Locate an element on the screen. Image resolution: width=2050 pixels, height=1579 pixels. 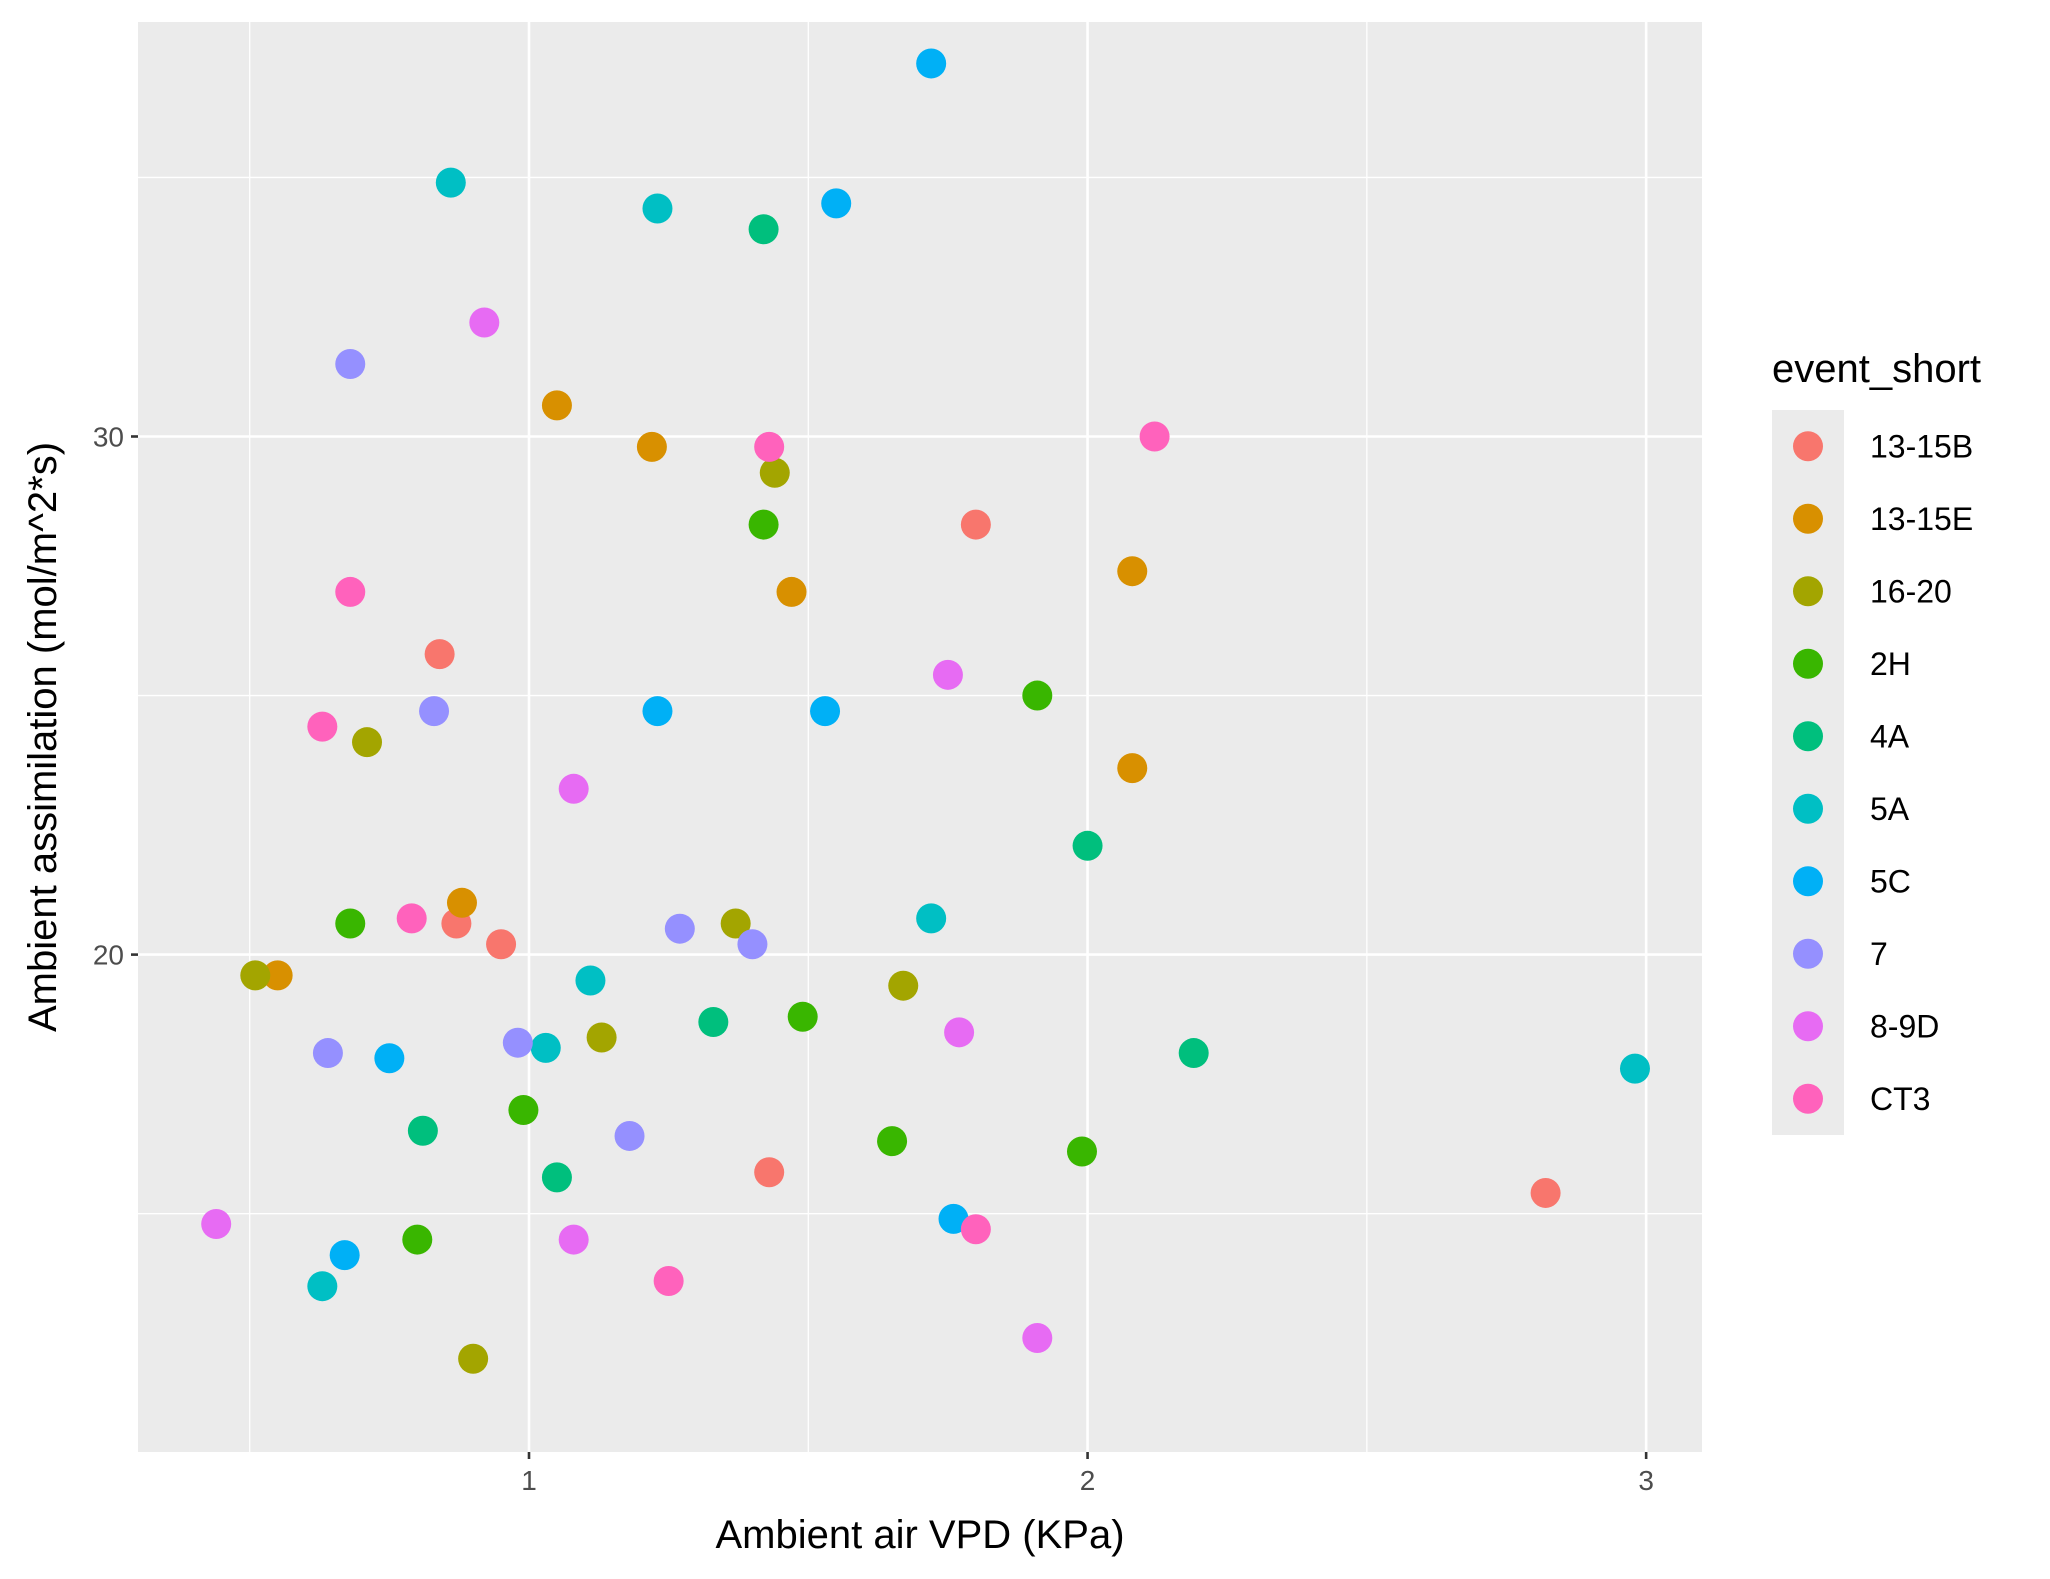
legend-label: 16-20 is located at coordinates (1911, 591).